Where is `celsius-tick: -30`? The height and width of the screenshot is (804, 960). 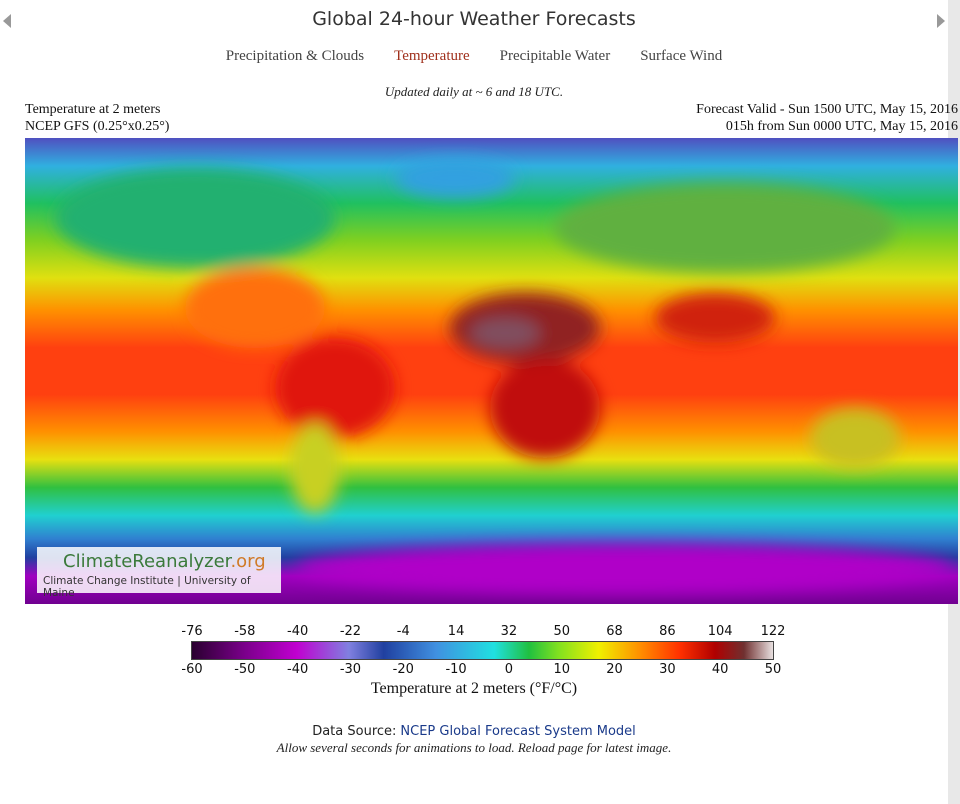 celsius-tick: -30 is located at coordinates (350, 669).